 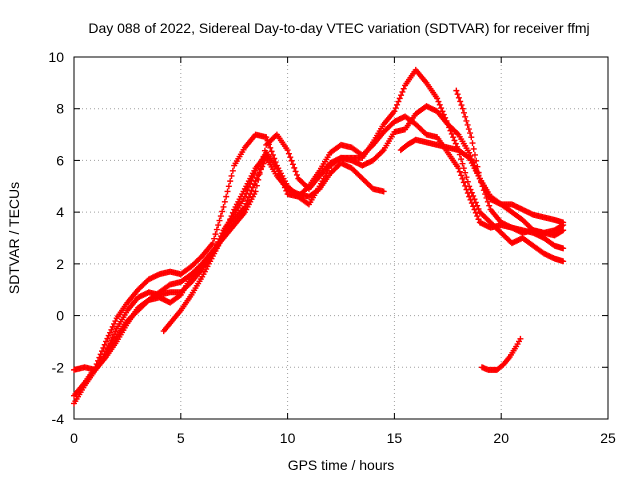 What do you see at coordinates (608, 438) in the screenshot?
I see `x-tick-label: 25` at bounding box center [608, 438].